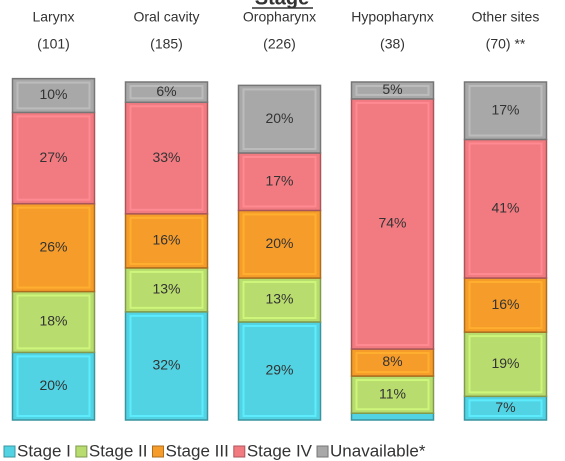 Image resolution: width=565 pixels, height=461 pixels. Describe the element at coordinates (392, 17) in the screenshot. I see `x-tick-label: Hypopharynx` at that location.